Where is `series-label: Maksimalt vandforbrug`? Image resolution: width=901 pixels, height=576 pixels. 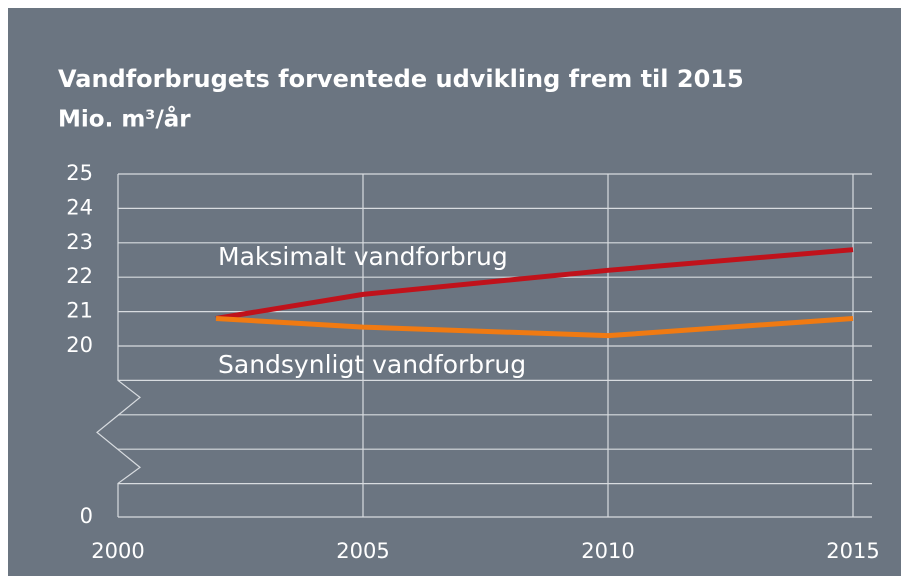 series-label: Maksimalt vandforbrug is located at coordinates (363, 256).